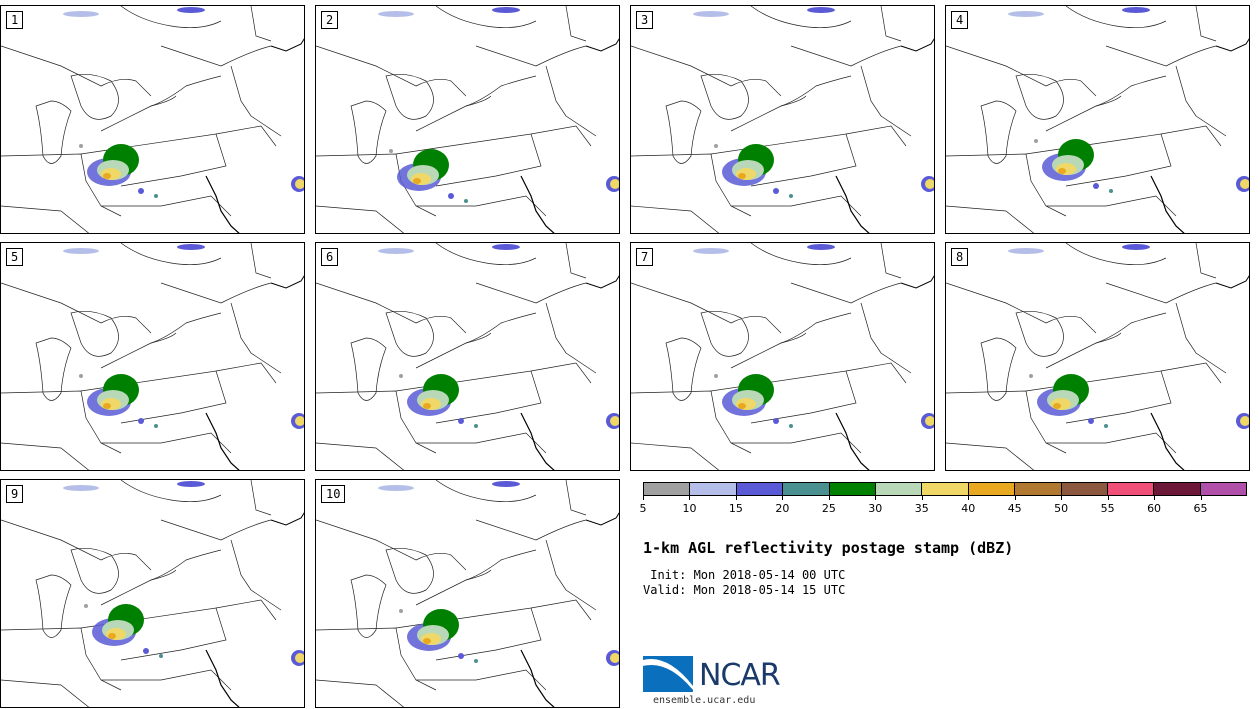 The width and height of the screenshot is (1260, 709). Describe the element at coordinates (645, 20) in the screenshot. I see `panel-number: 3` at that location.